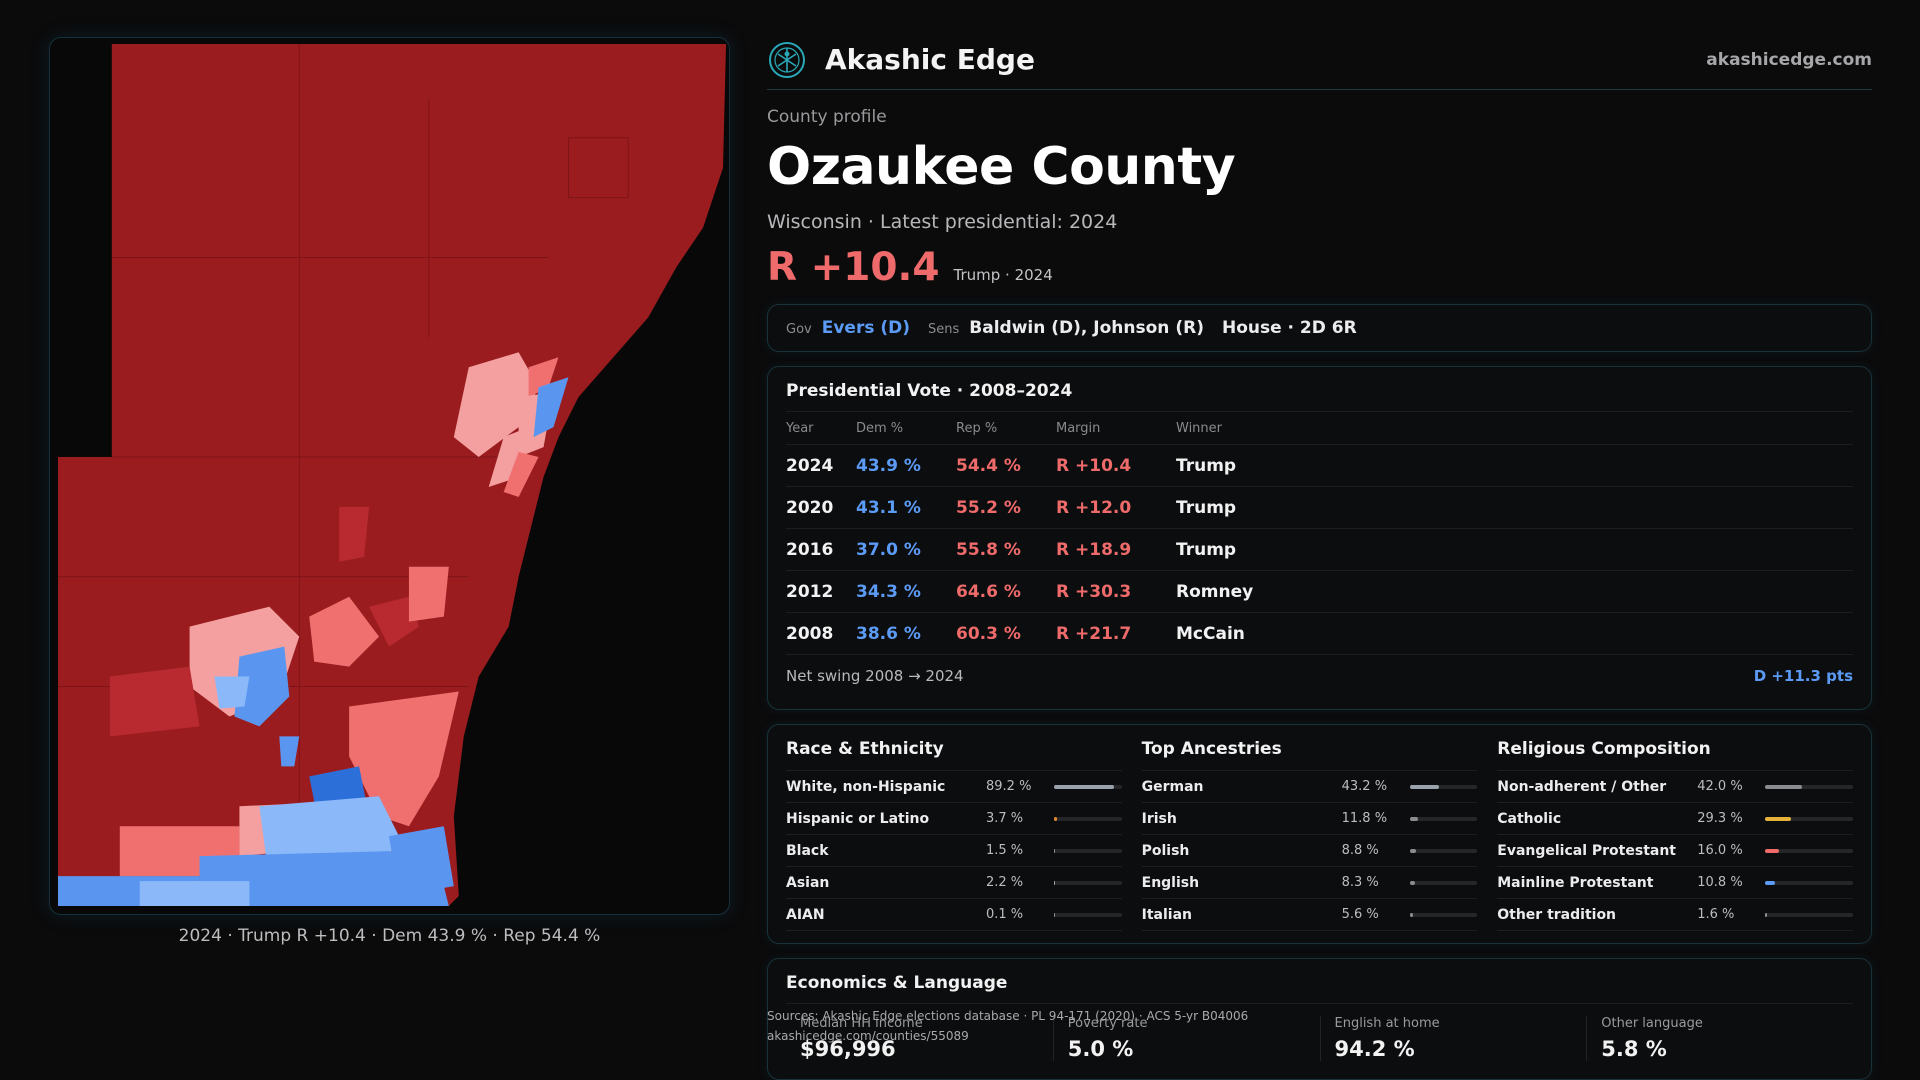 This screenshot has width=1920, height=1080. I want to click on stat-other-language: Other language 5.8 %, so click(1719, 1038).